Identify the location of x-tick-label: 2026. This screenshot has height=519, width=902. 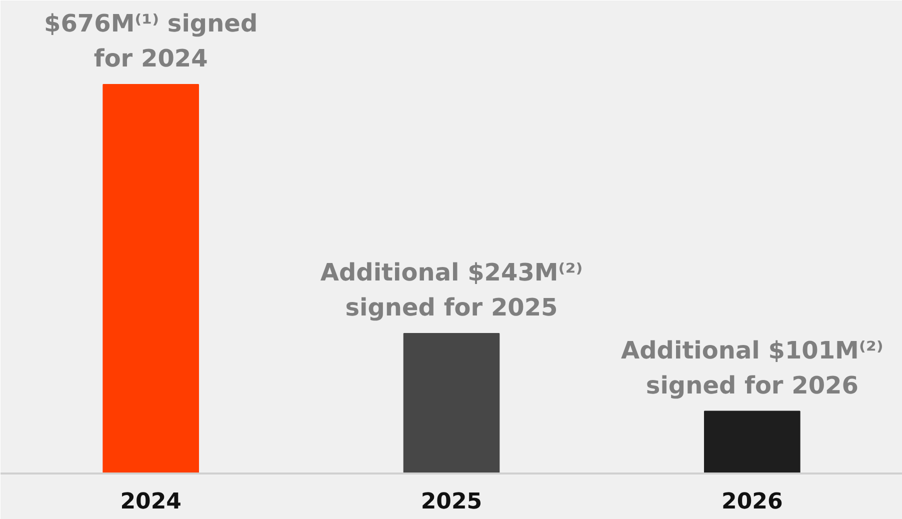
(752, 502).